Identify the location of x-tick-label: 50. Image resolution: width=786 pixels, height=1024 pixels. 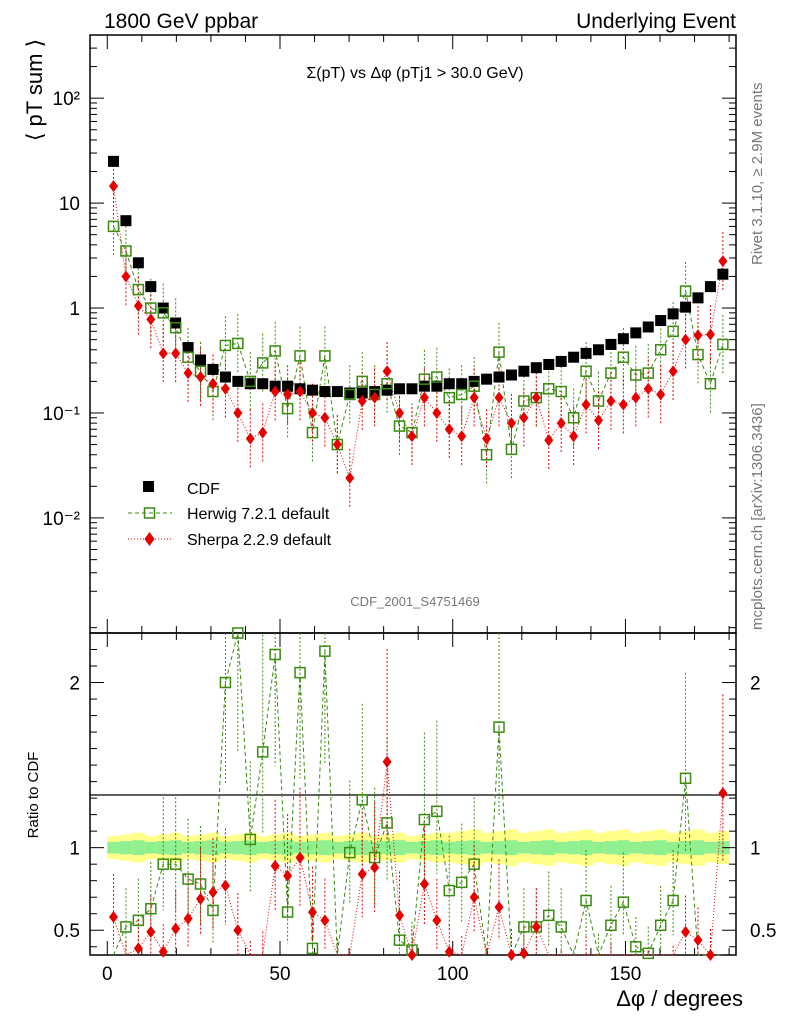
(279, 974).